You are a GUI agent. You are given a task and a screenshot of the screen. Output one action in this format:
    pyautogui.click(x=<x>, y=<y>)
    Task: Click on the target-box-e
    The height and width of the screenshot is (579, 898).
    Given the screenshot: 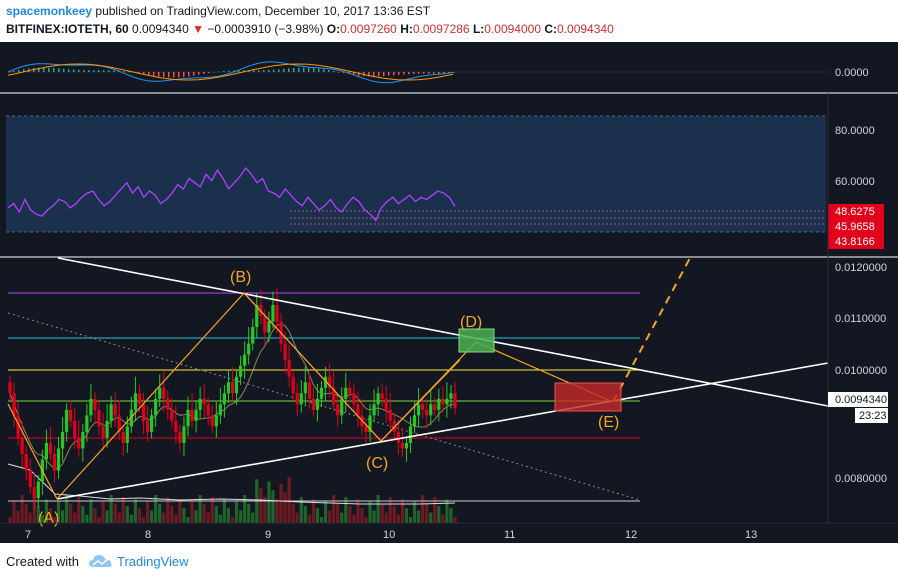 What is the action you would take?
    pyautogui.click(x=588, y=397)
    